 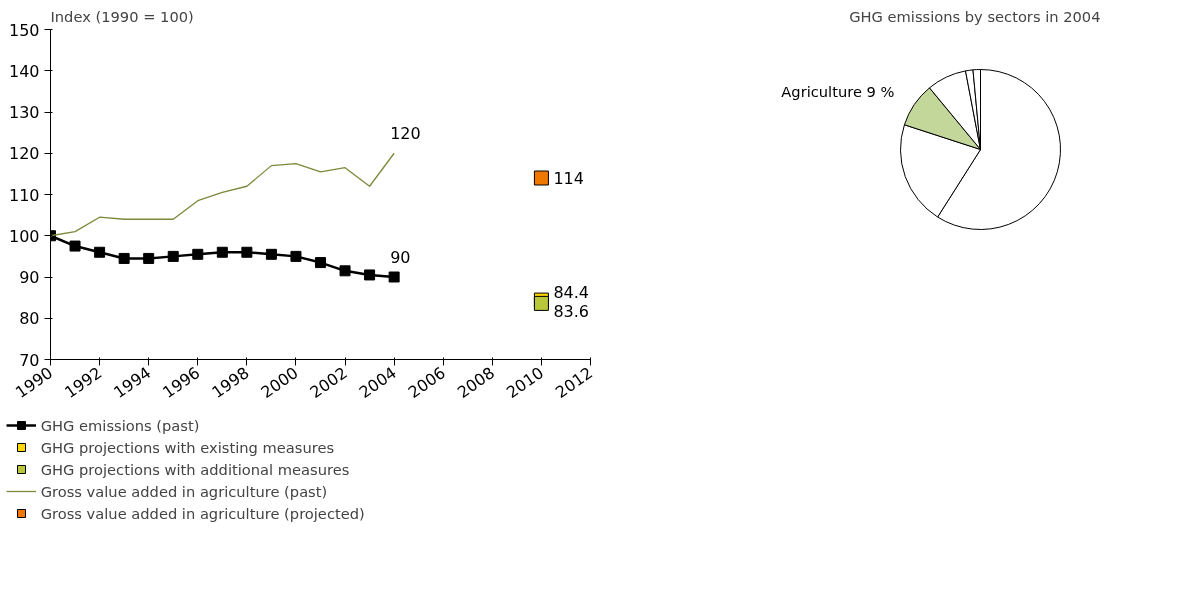 I want to click on chart-title: GHG emissions by sectors in 2004, so click(x=975, y=16).